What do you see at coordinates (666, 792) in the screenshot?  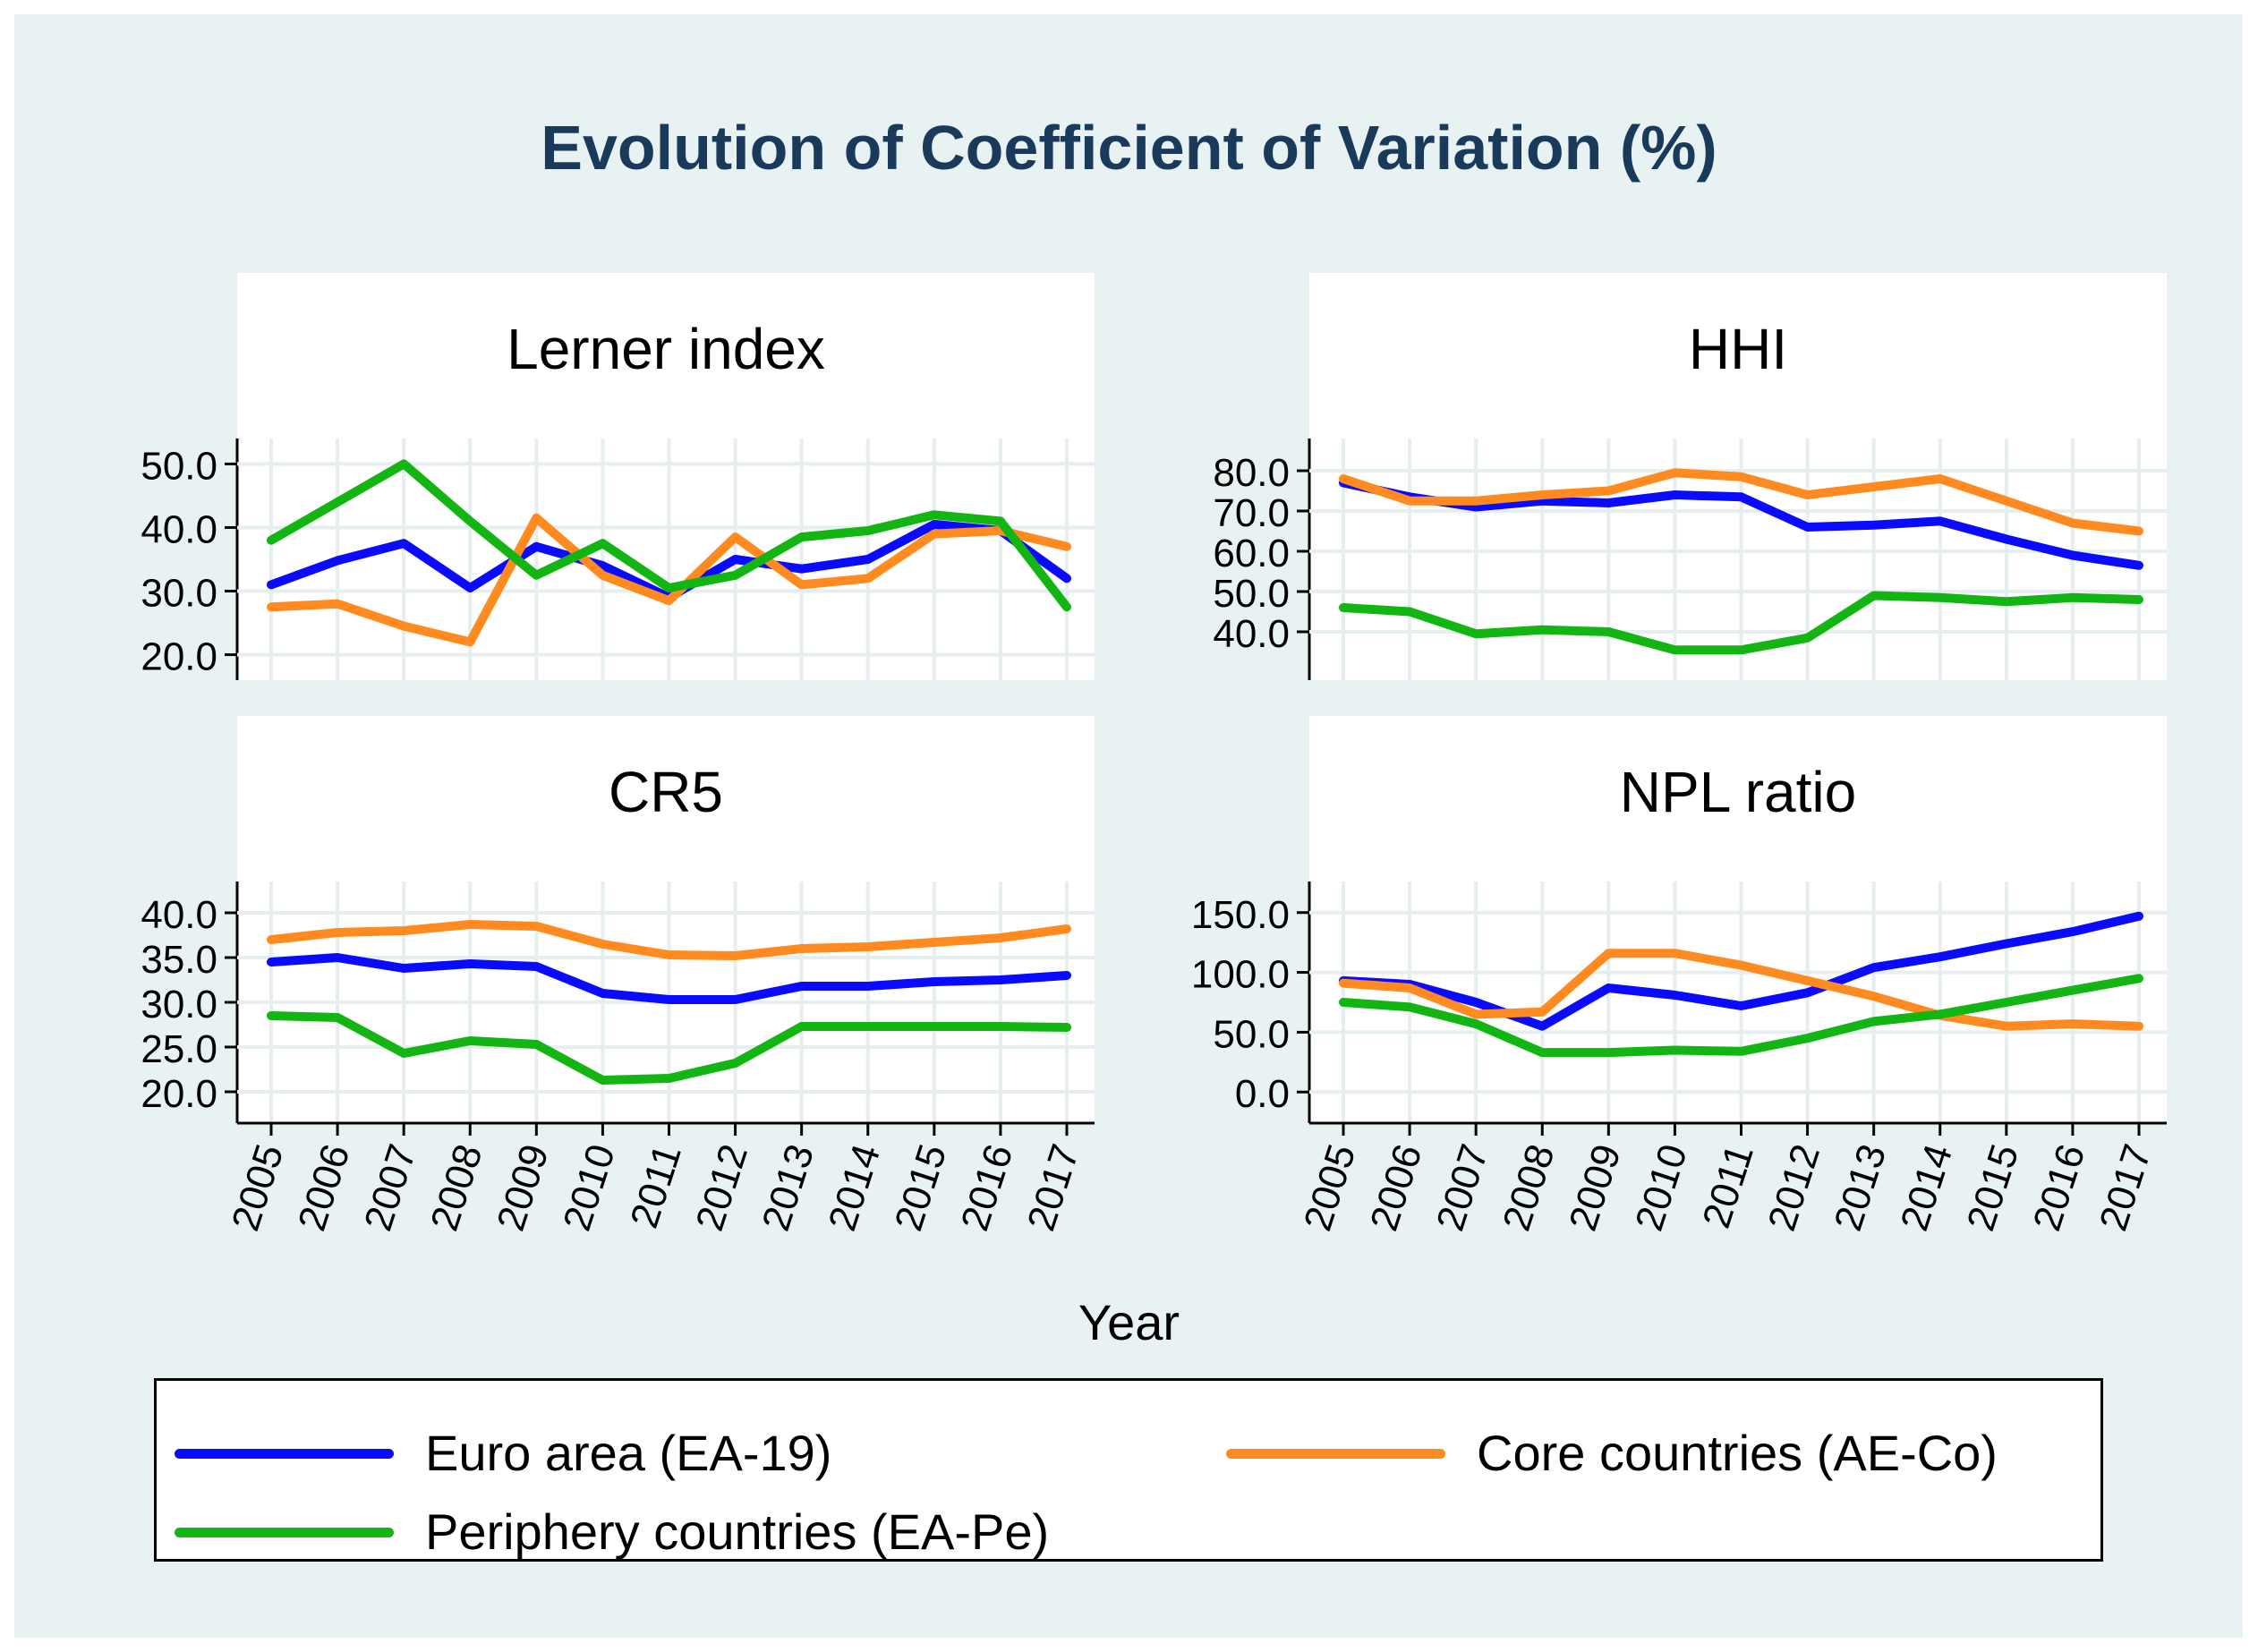 I see `panel-title: CR5` at bounding box center [666, 792].